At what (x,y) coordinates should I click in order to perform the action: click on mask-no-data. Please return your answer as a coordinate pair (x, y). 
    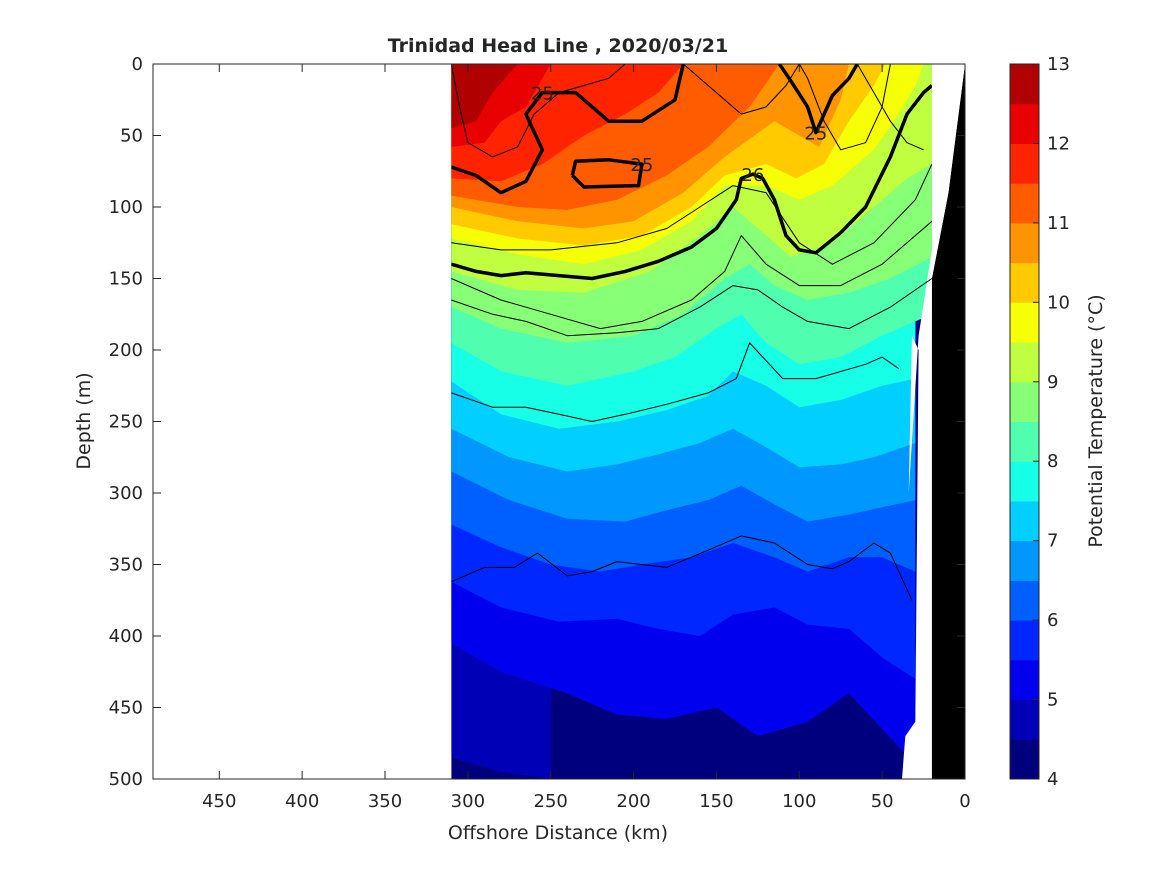
    Looking at the image, I should click on (933, 421).